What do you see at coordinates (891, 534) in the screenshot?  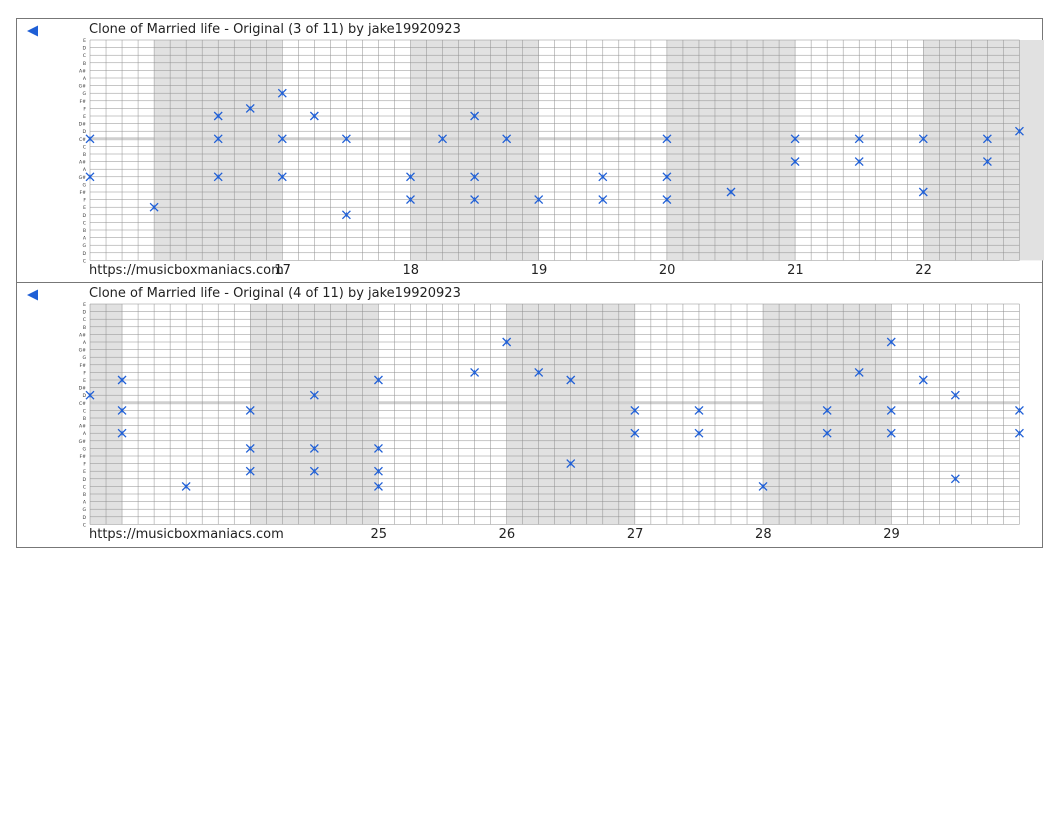 I see `measure-number: 29` at bounding box center [891, 534].